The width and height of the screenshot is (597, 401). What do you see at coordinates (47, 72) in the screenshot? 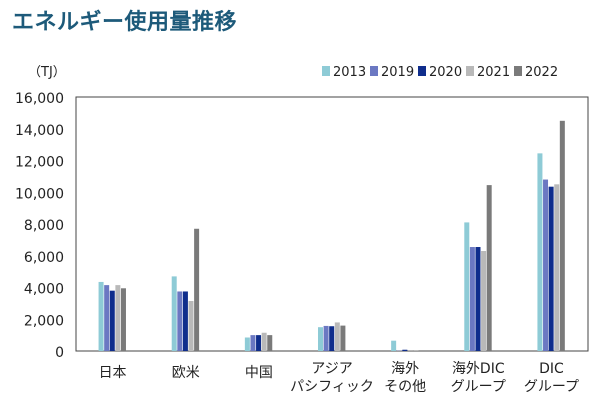
I see `y-unit-label: （TJ）` at bounding box center [47, 72].